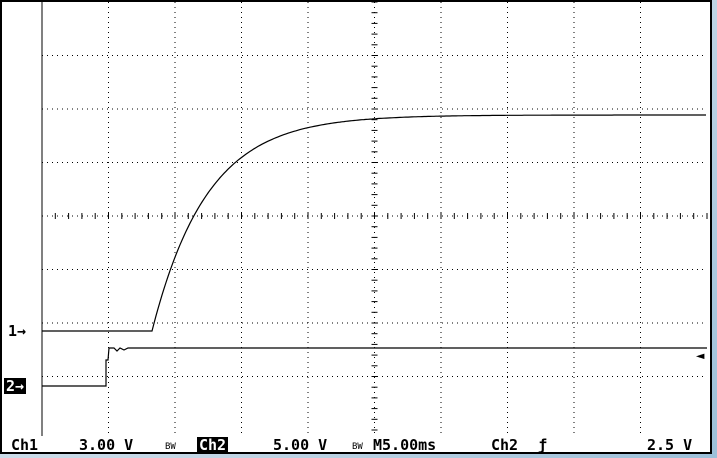 This screenshot has height=458, width=717. I want to click on ch2-bandwidth-limit-icon: BW, so click(357, 447).